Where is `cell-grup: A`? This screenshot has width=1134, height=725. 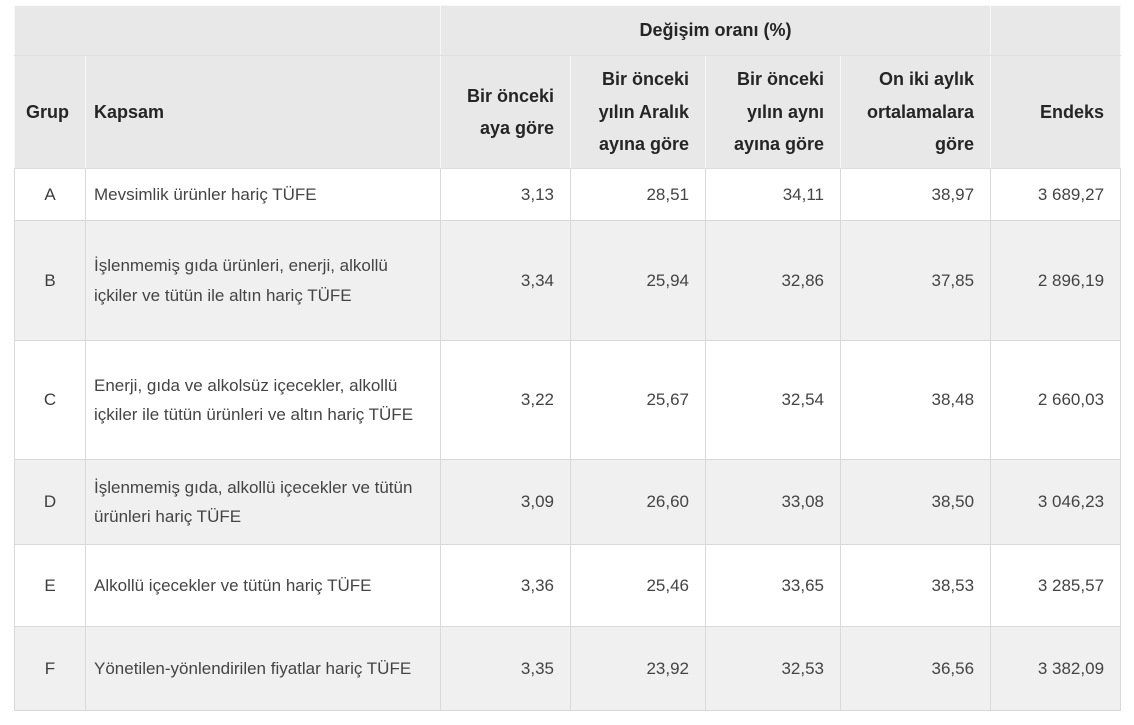
cell-grup: A is located at coordinates (50, 194).